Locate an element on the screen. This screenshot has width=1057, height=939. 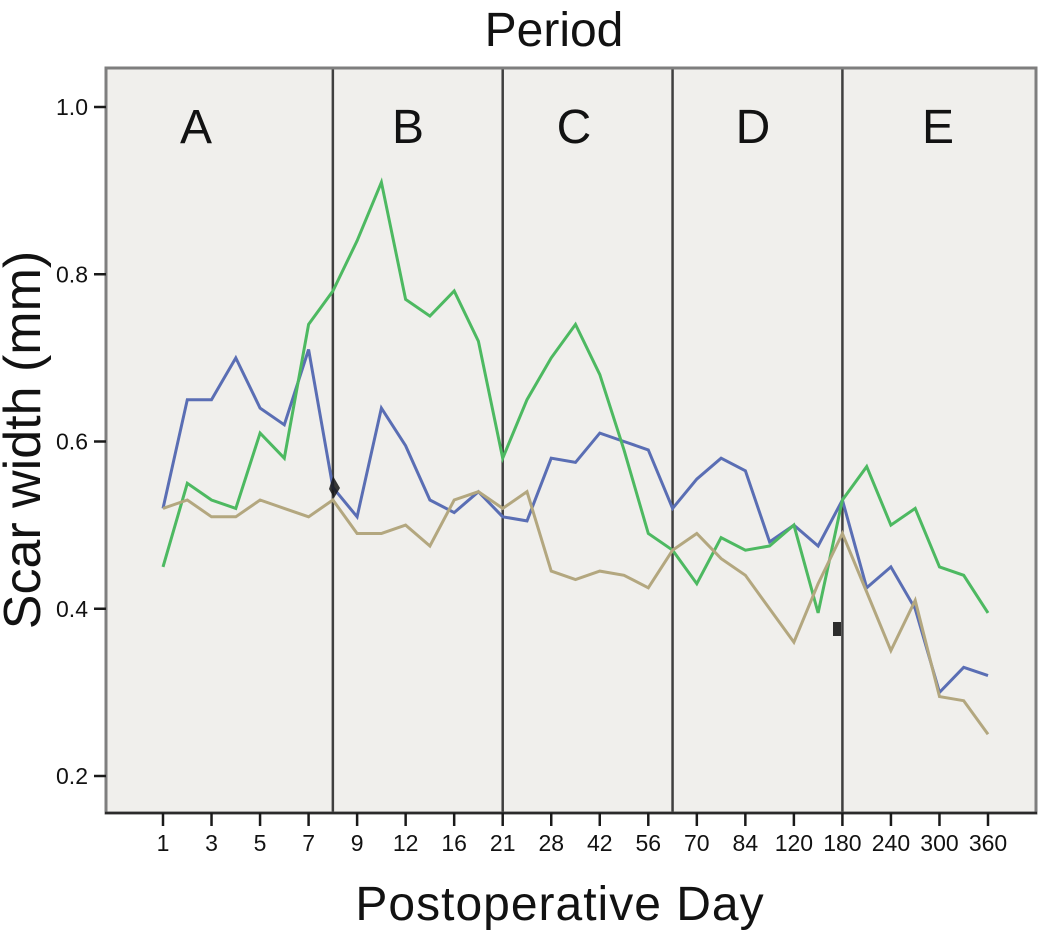
x-tick-label: 300 is located at coordinates (939, 843).